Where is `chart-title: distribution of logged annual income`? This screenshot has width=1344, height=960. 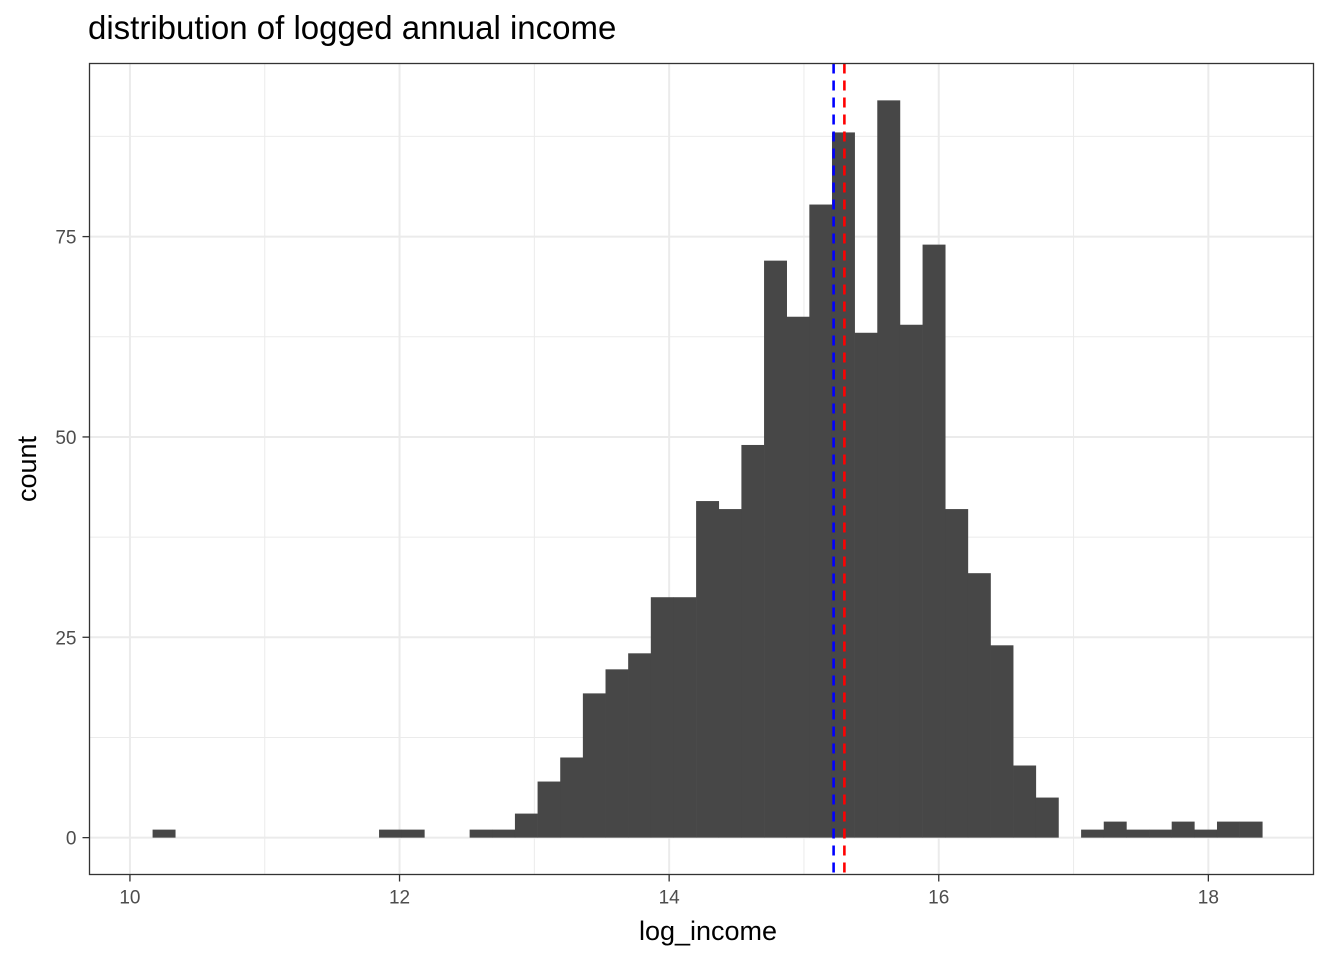
chart-title: distribution of logged annual income is located at coordinates (352, 27).